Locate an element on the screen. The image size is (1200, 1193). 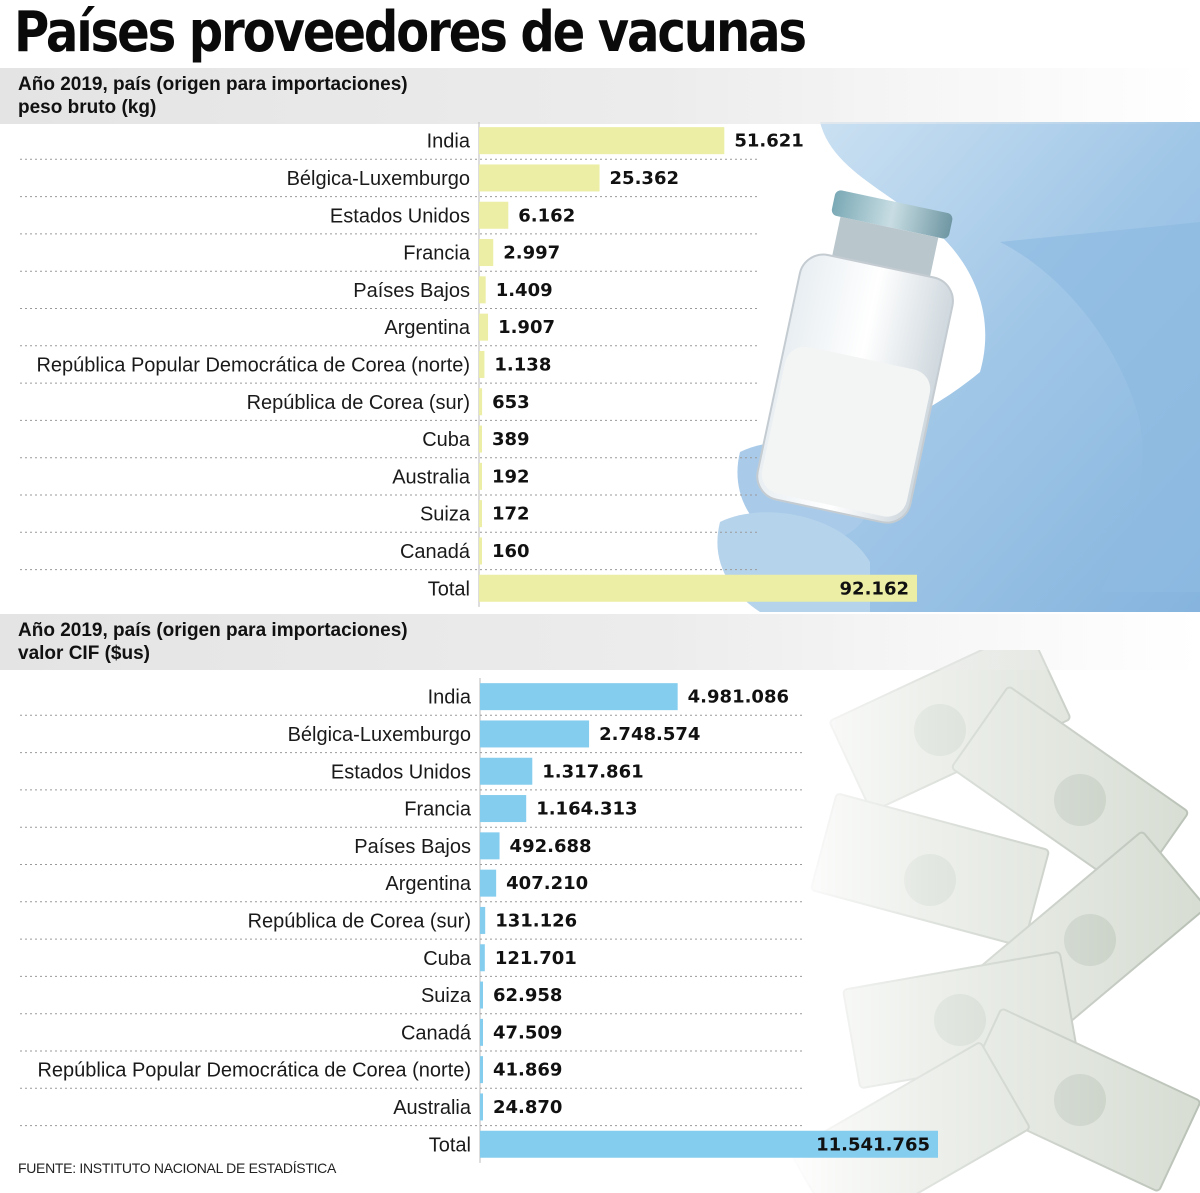
value-value-label: 41.869 is located at coordinates (527, 1070).